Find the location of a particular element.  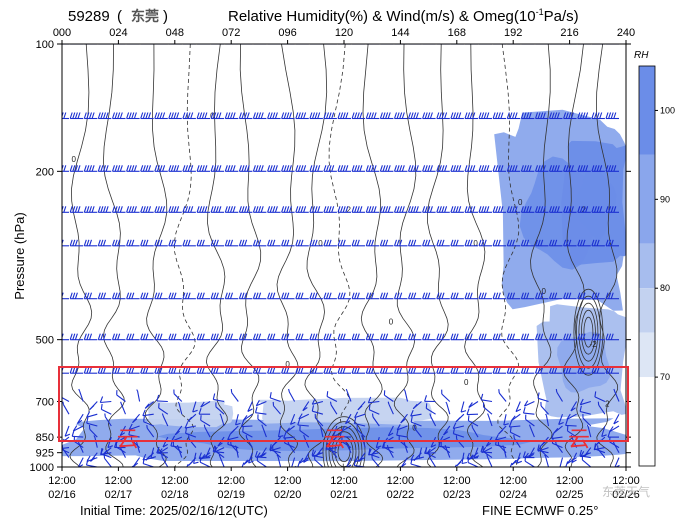

omega-contour-label: 0 is located at coordinates (212, 115).